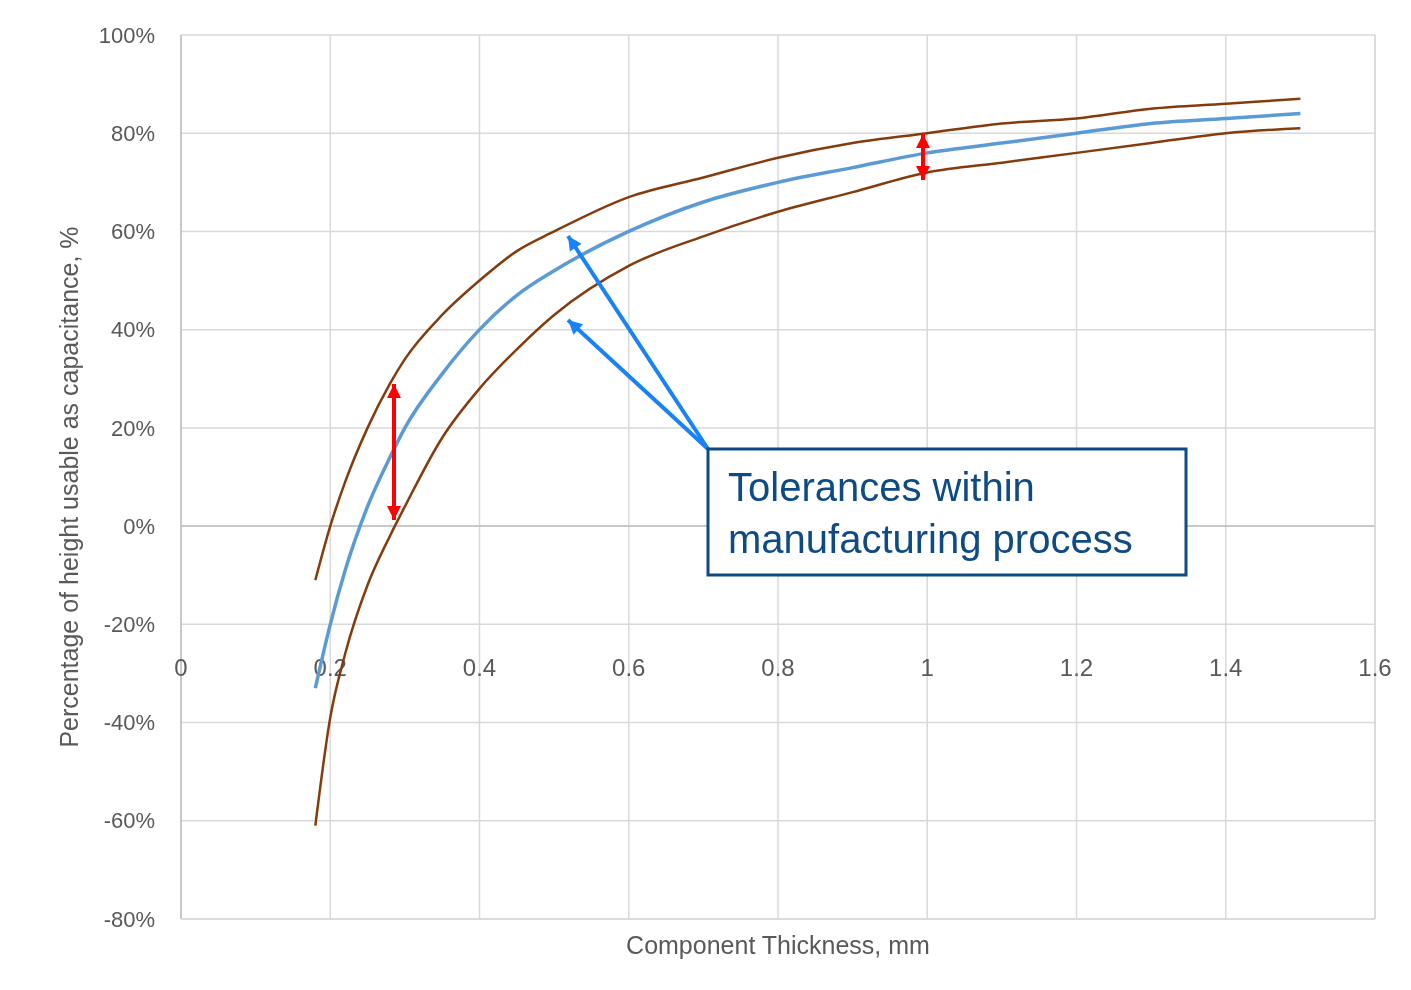 The height and width of the screenshot is (990, 1411). Describe the element at coordinates (181, 668) in the screenshot. I see `x-tick-label: 0` at that location.